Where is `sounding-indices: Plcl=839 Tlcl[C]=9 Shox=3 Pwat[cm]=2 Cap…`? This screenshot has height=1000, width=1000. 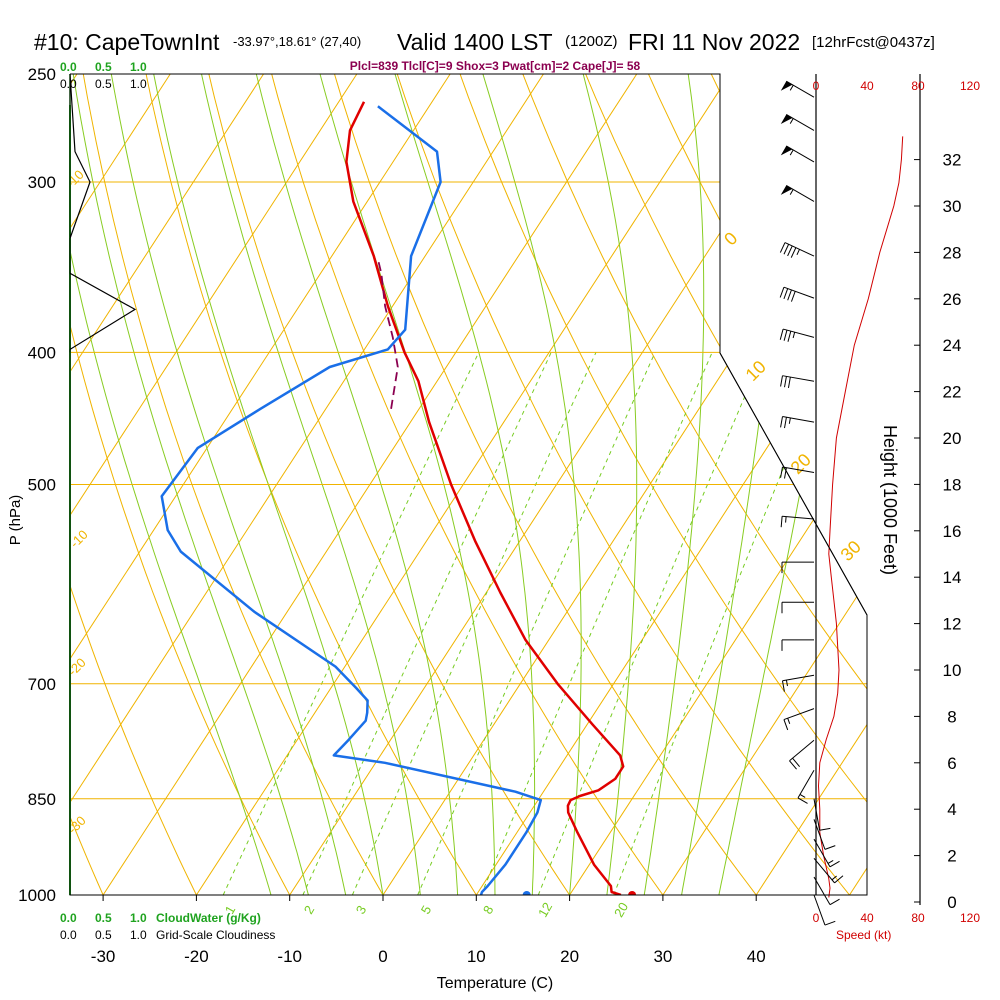 sounding-indices: Plcl=839 Tlcl[C]=9 Shox=3 Pwat[cm]=2 Cap… is located at coordinates (495, 66).